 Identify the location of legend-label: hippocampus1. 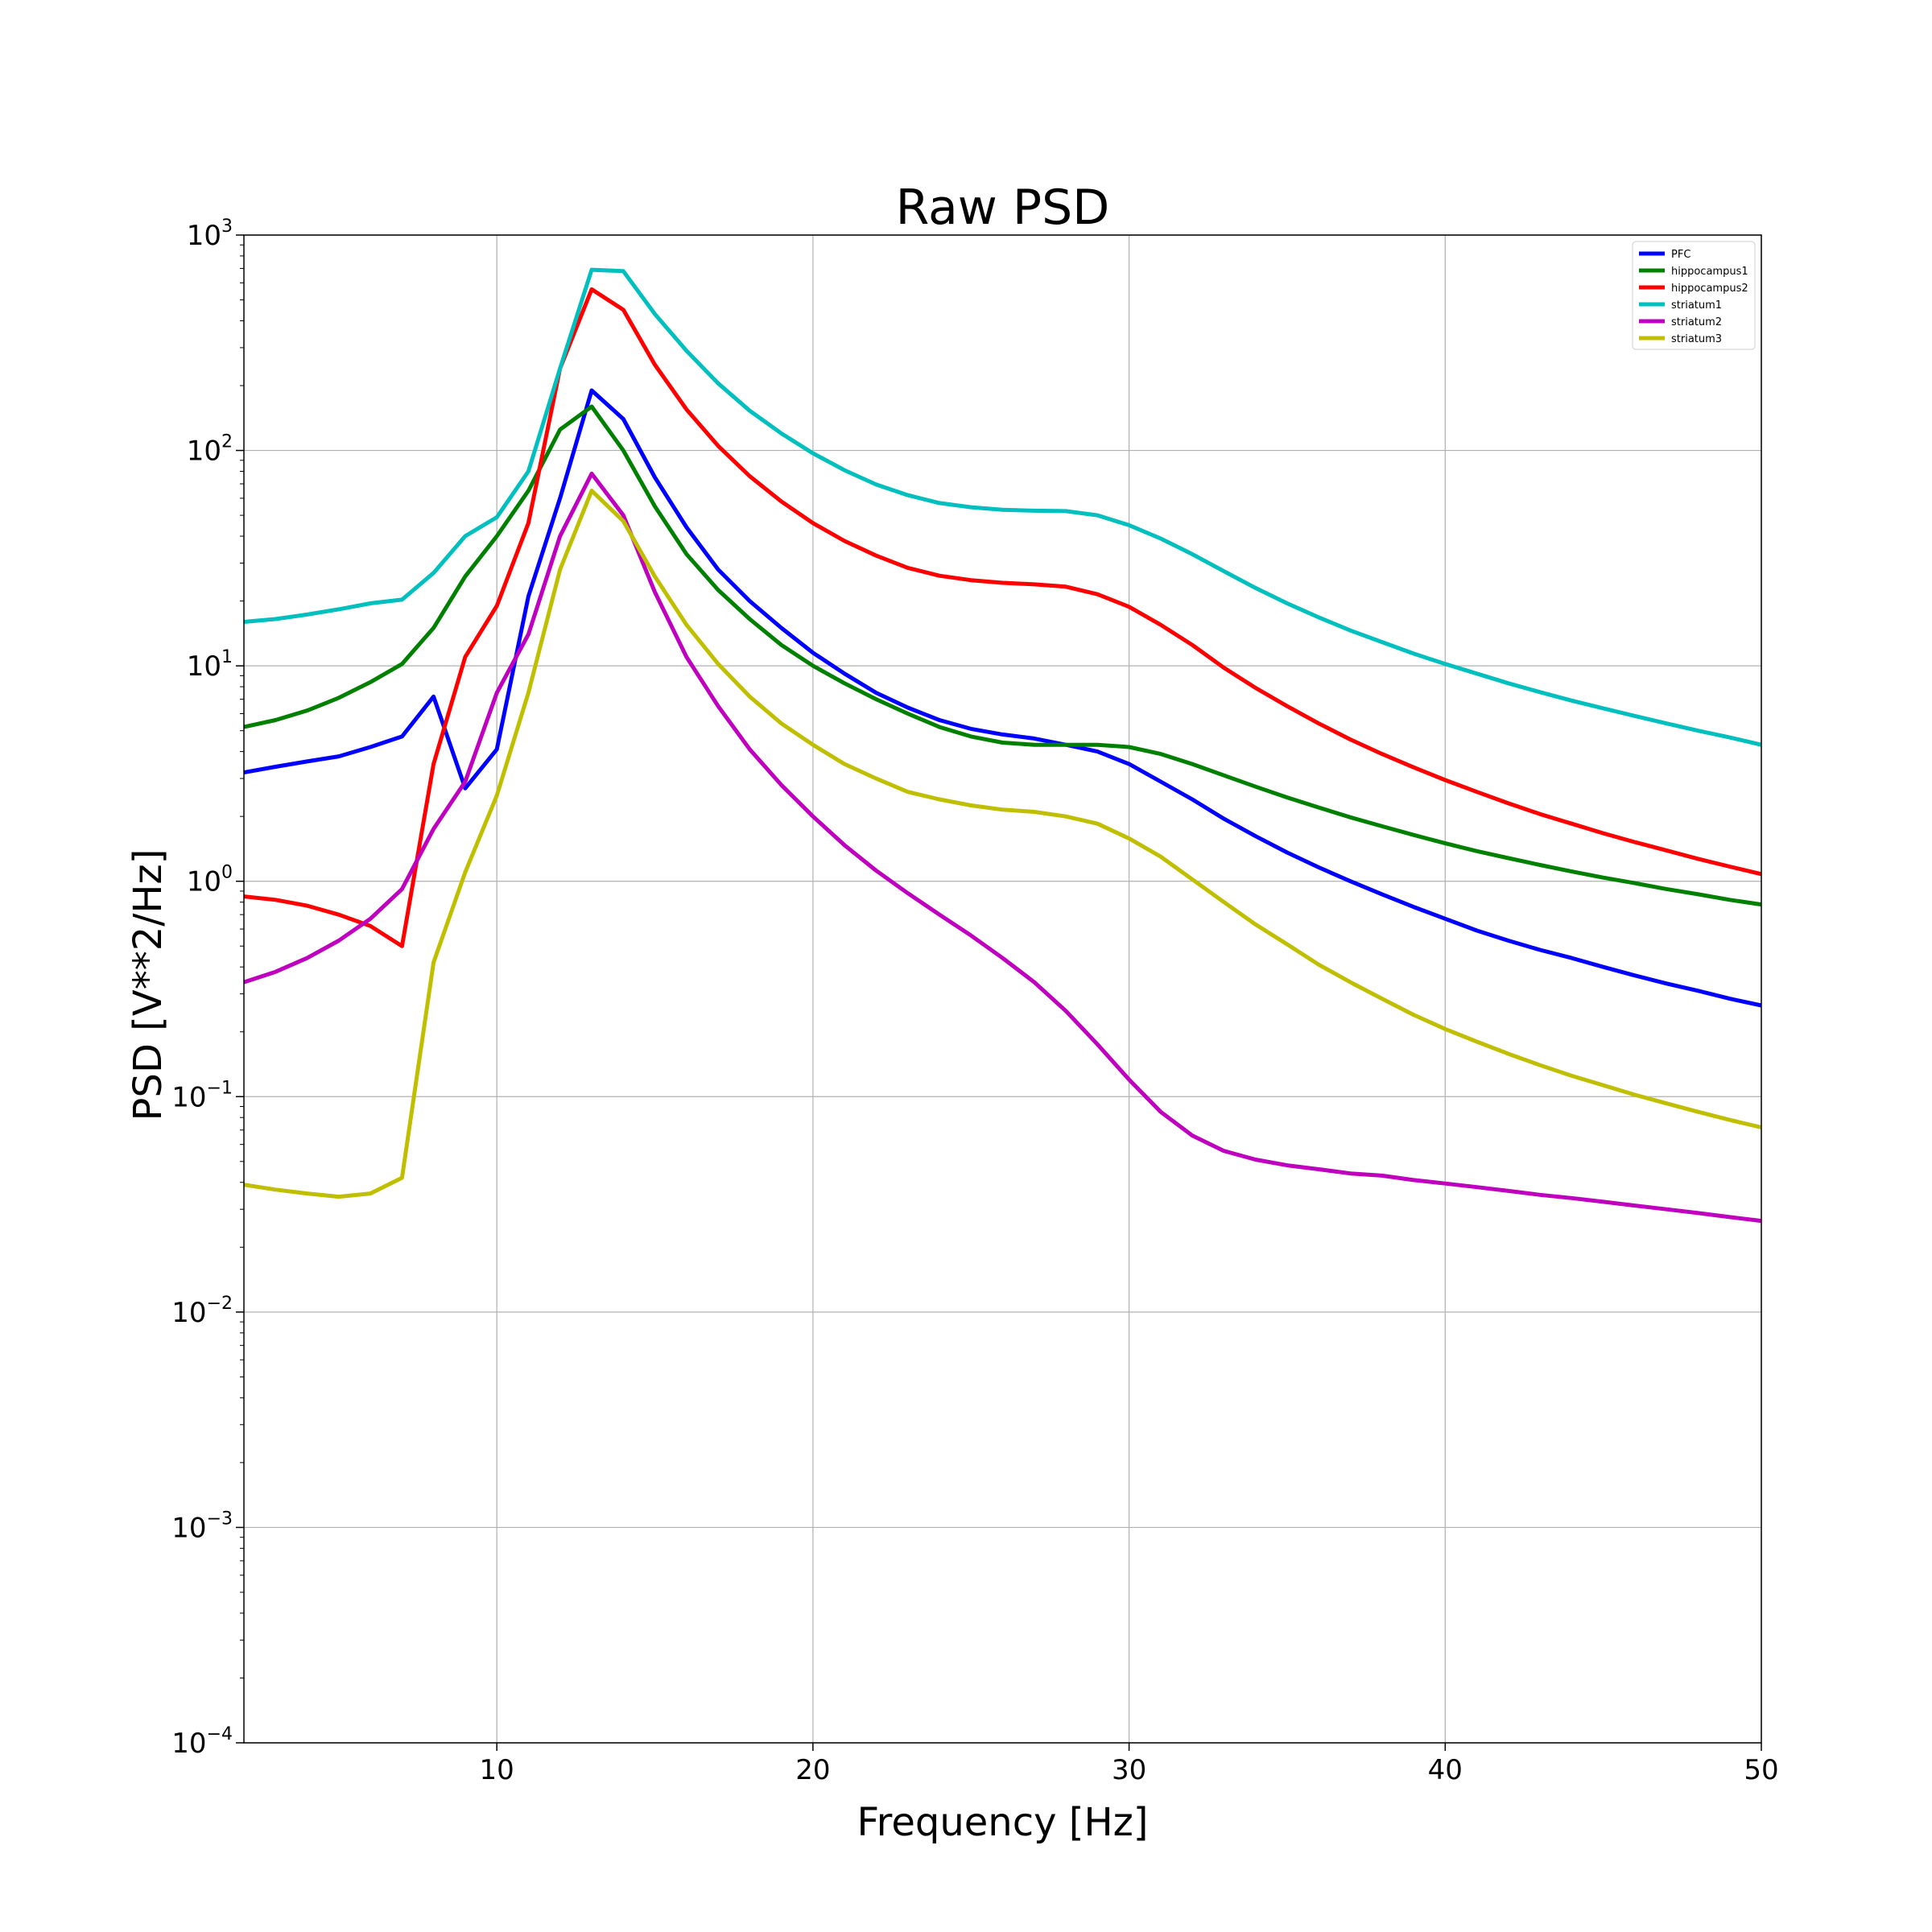
(1709, 272).